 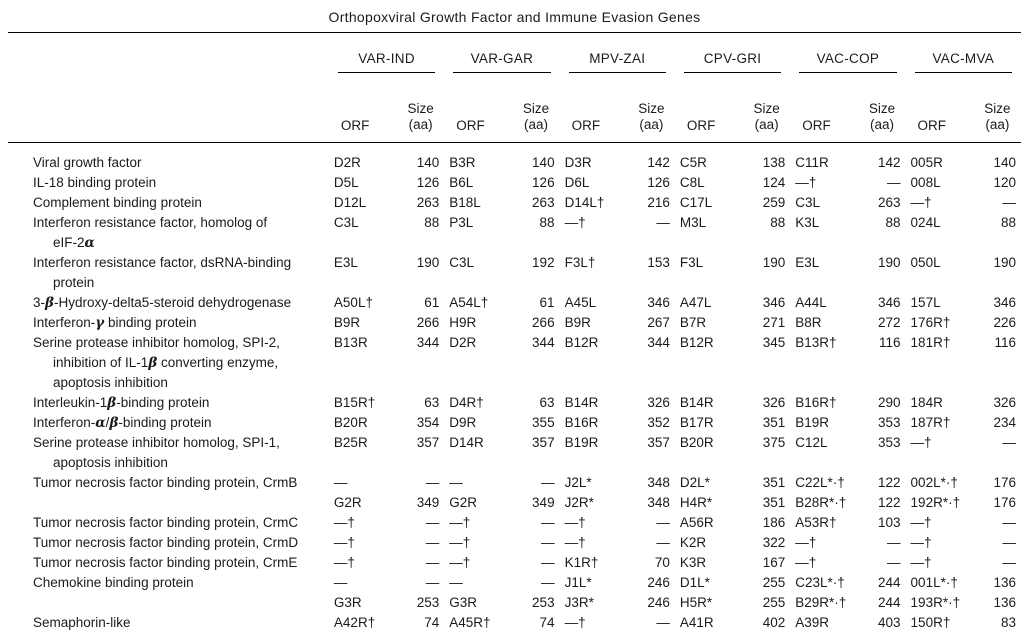 What do you see at coordinates (432, 402) in the screenshot?
I see `size-cell: 63` at bounding box center [432, 402].